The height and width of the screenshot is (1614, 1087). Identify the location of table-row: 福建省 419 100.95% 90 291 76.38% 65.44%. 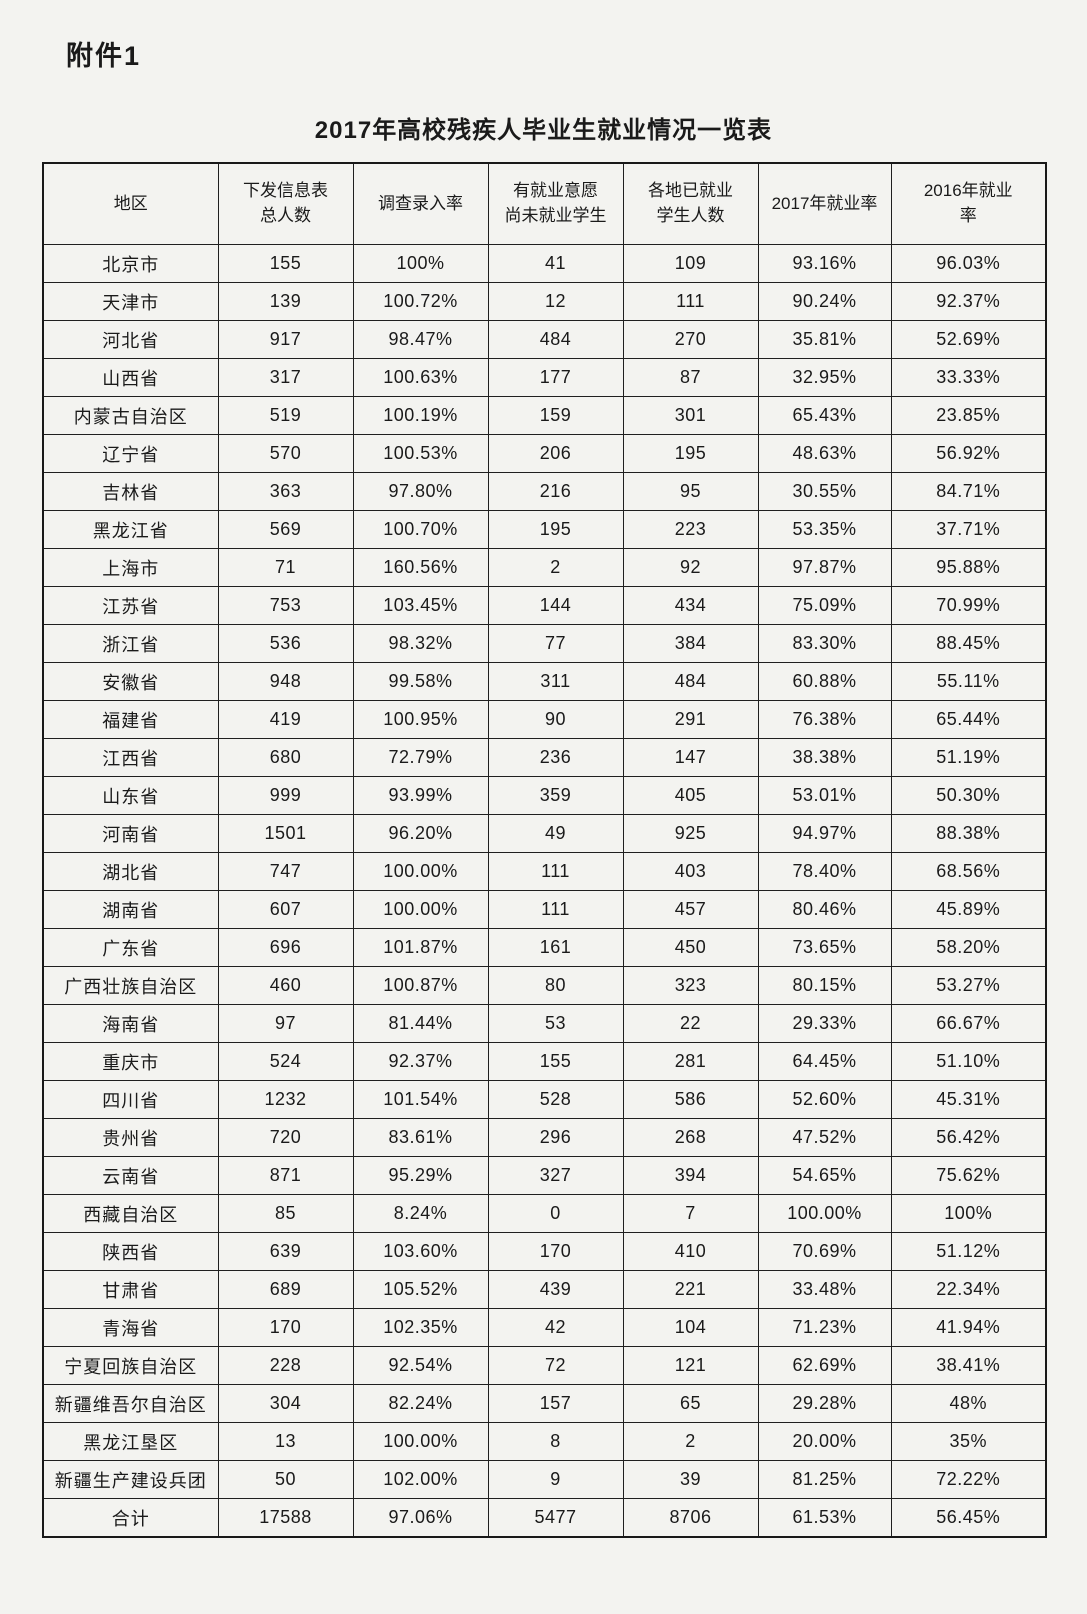
(544, 719).